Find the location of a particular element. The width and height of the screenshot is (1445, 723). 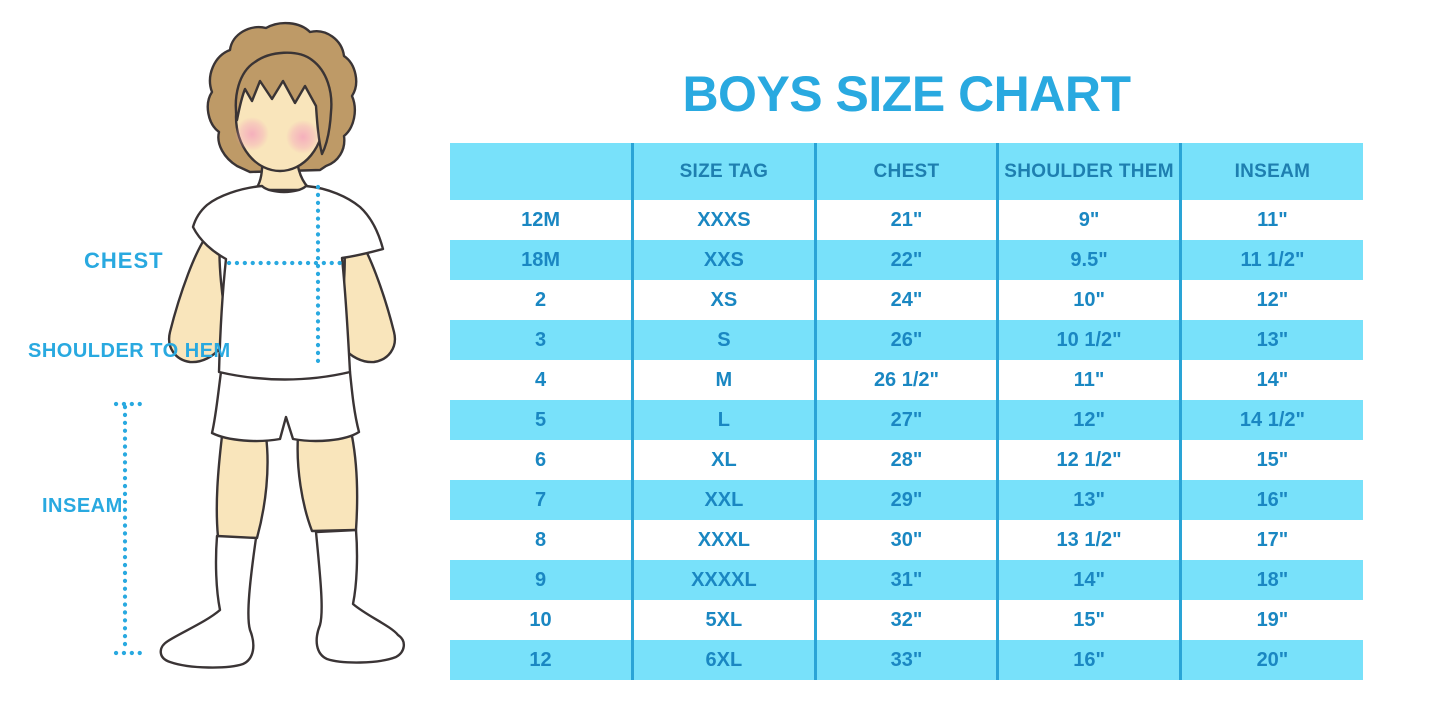

size-row: 12 6XL 33" 16" 20" is located at coordinates (906, 660).